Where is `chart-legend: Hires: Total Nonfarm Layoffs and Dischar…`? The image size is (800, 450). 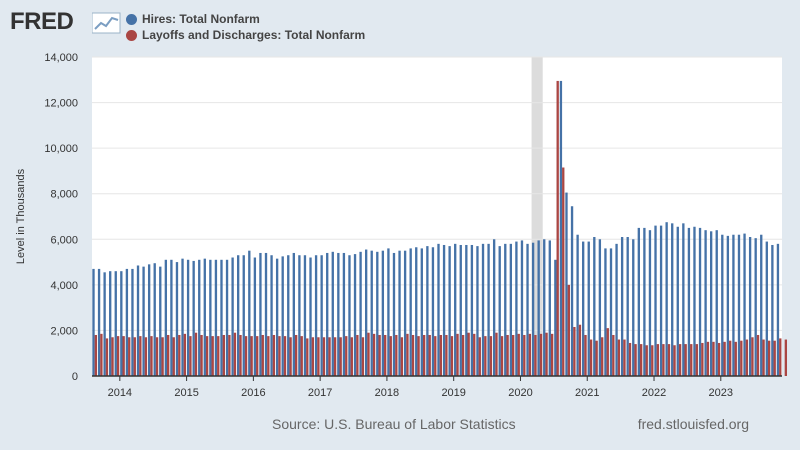 chart-legend: Hires: Total Nonfarm Layoffs and Dischar… is located at coordinates (245, 27).